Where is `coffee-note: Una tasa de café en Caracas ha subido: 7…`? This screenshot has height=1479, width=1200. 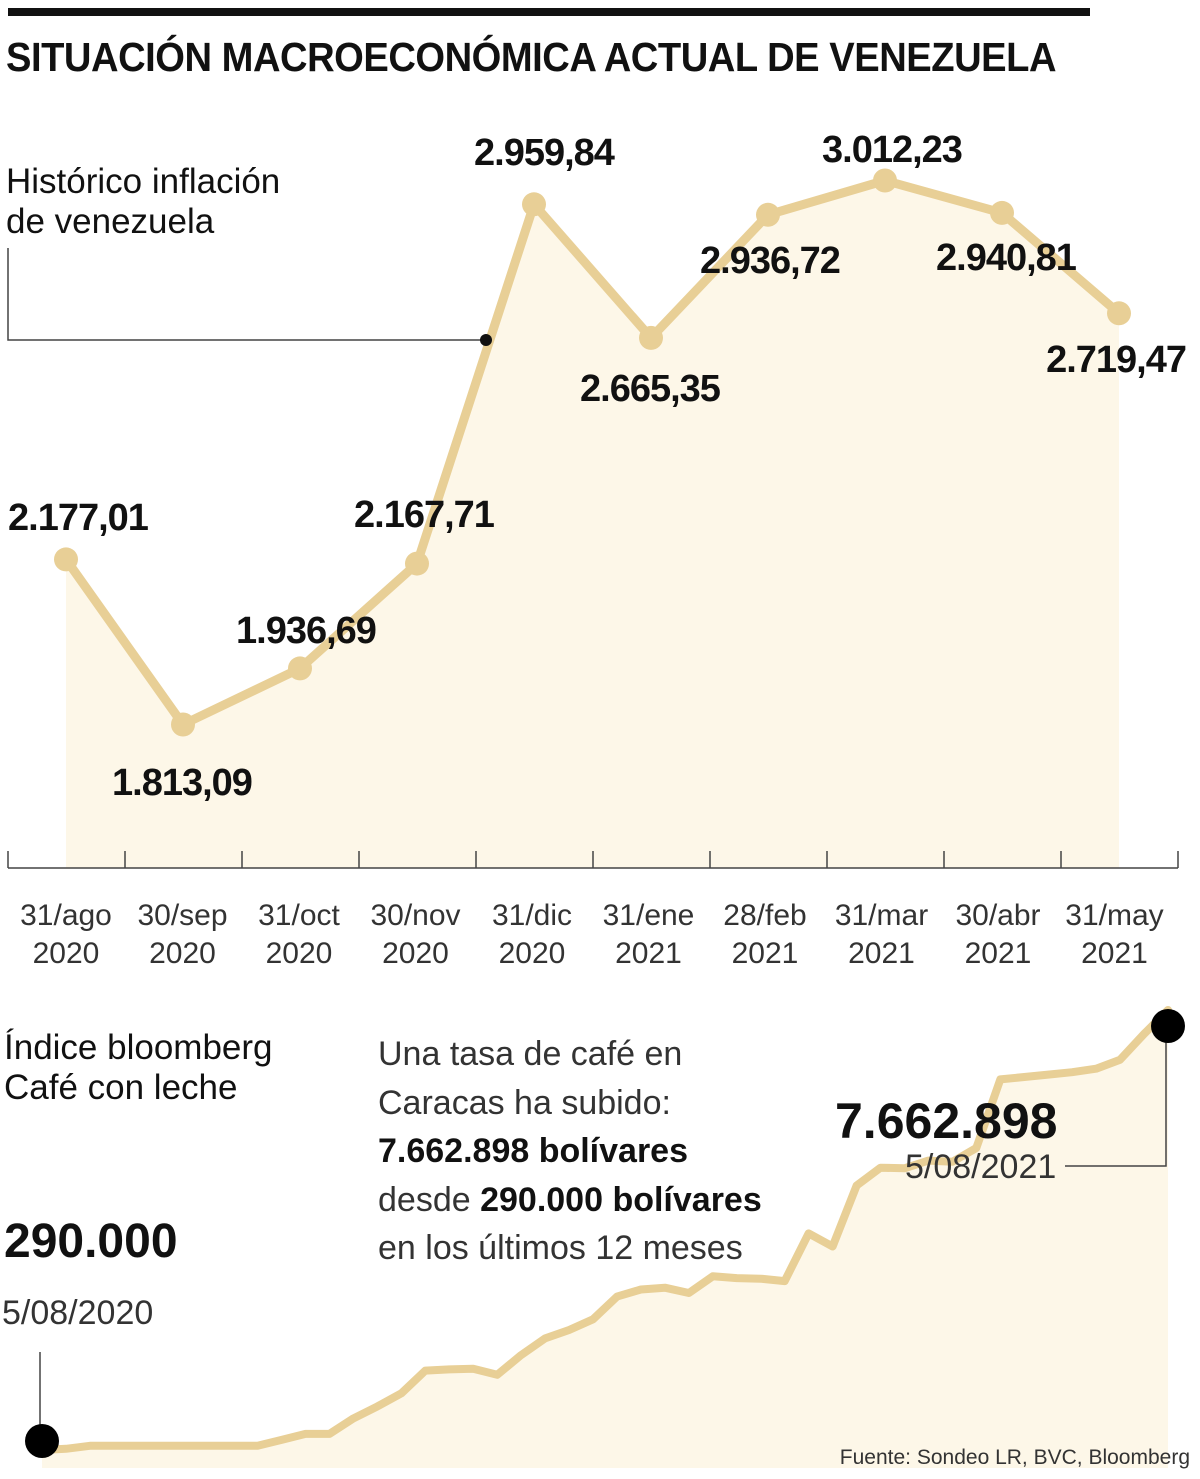
coffee-note: Una tasa de café en Caracas ha subido: 7… is located at coordinates (570, 1151).